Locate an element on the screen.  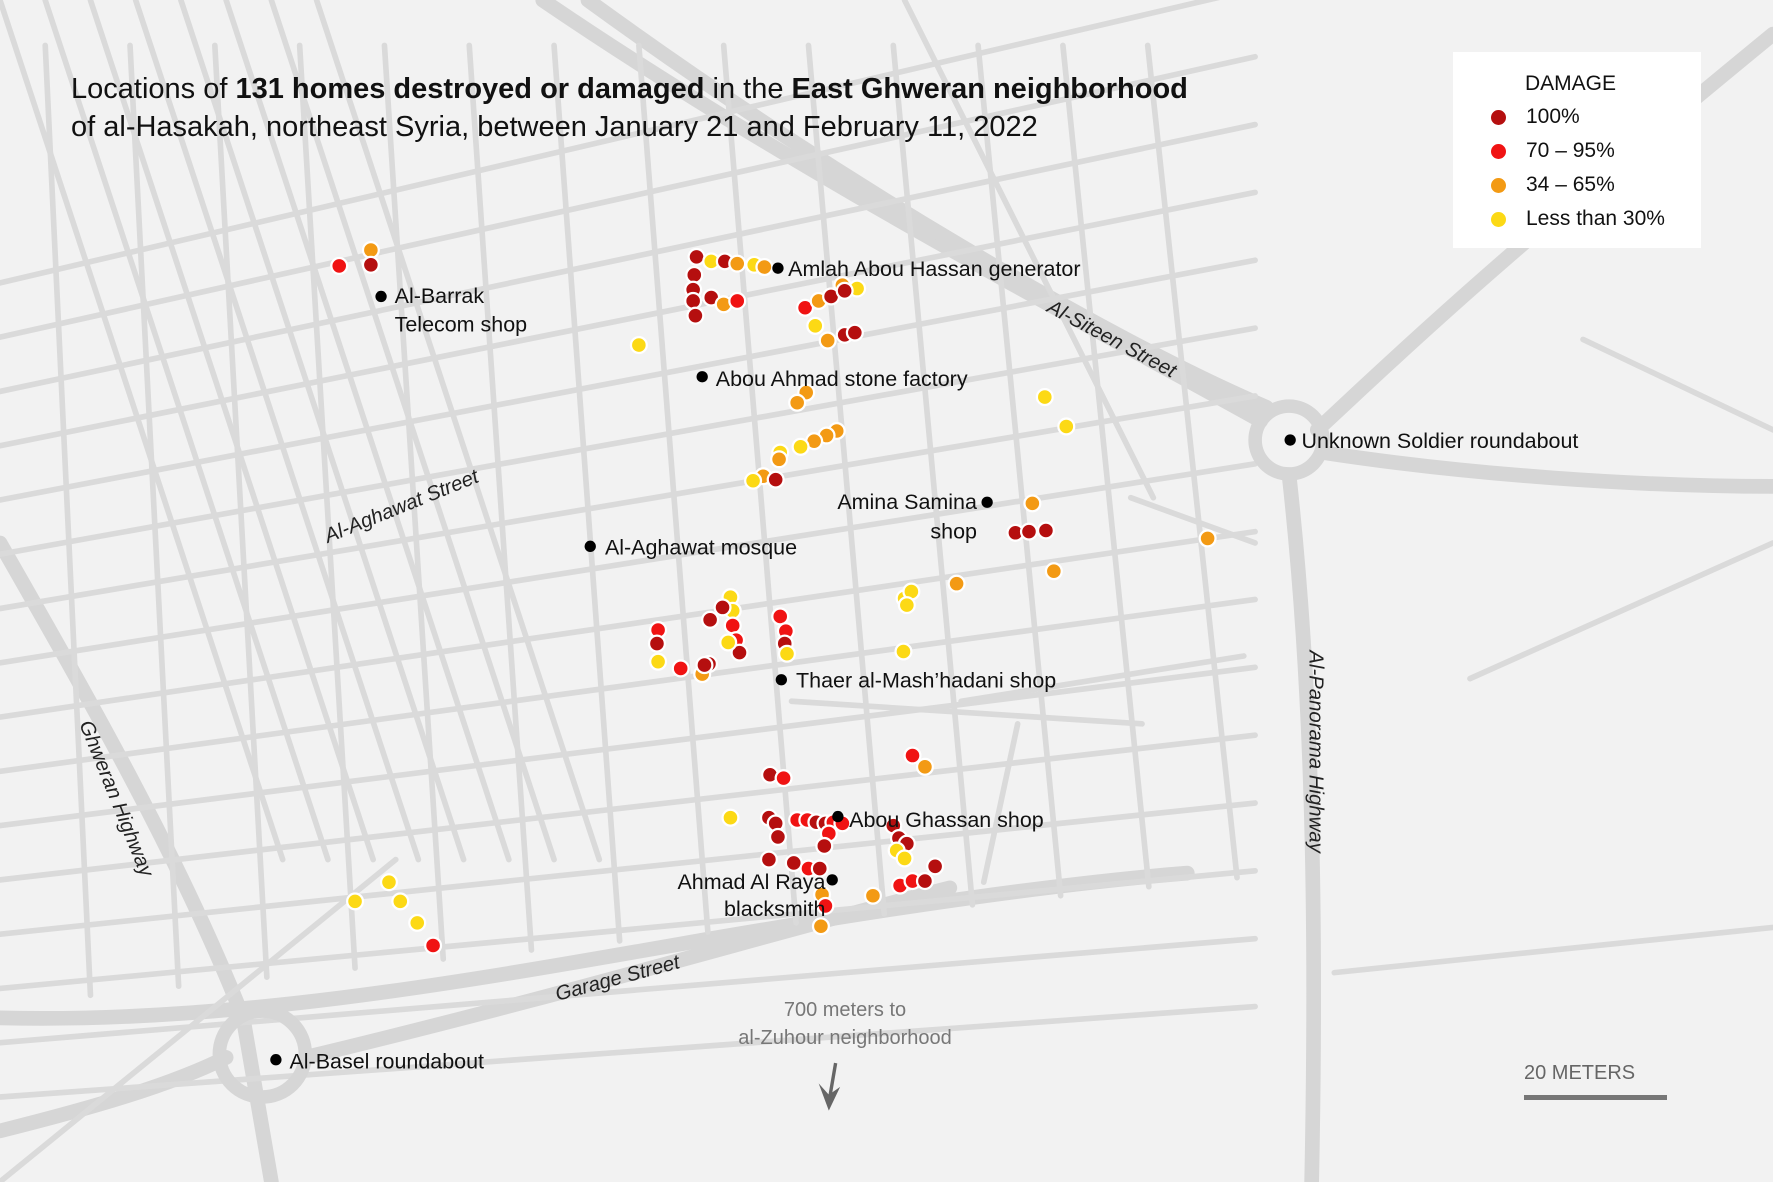
landmark-label: Abou Ahmad stone factory is located at coordinates (842, 379).